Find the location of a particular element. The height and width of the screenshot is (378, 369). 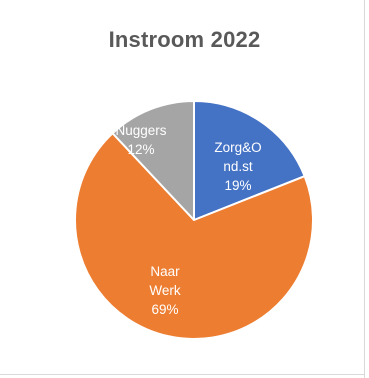

pie-slice-label-1: Naar Werk 69% is located at coordinates (165, 290).